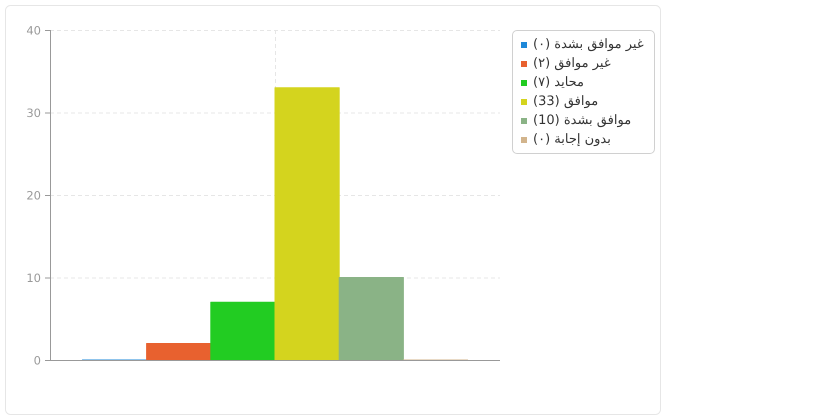 The width and height of the screenshot is (825, 420). I want to click on legend-label: موافق (33), so click(565, 101).